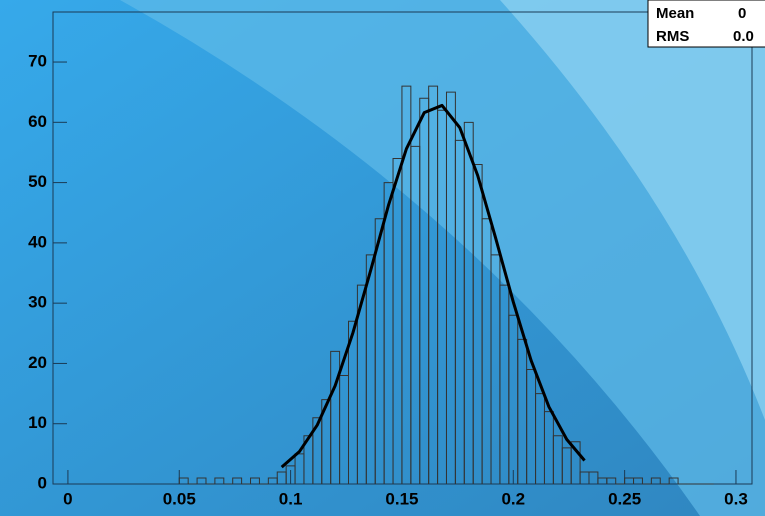  Describe the element at coordinates (179, 498) in the screenshot. I see `x-tick-label: 0.05` at that location.